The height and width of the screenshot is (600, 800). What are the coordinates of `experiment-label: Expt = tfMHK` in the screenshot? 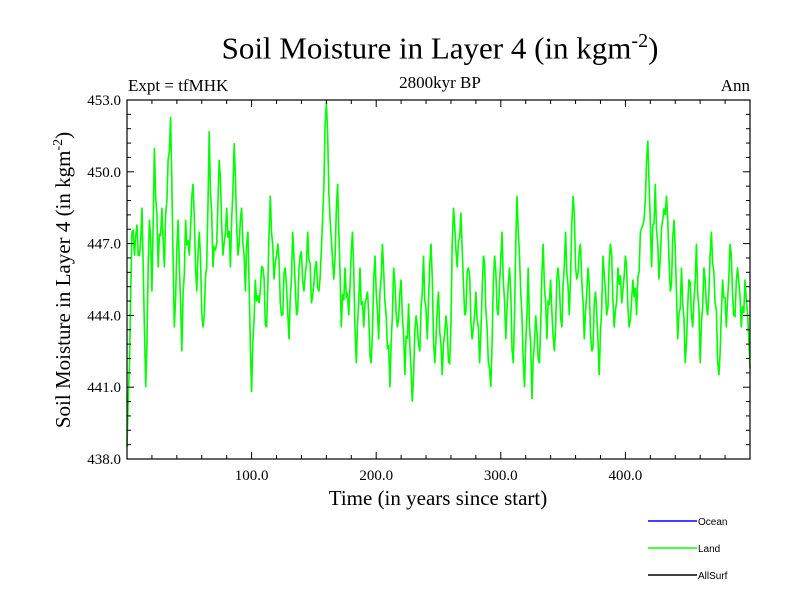 It's located at (178, 85).